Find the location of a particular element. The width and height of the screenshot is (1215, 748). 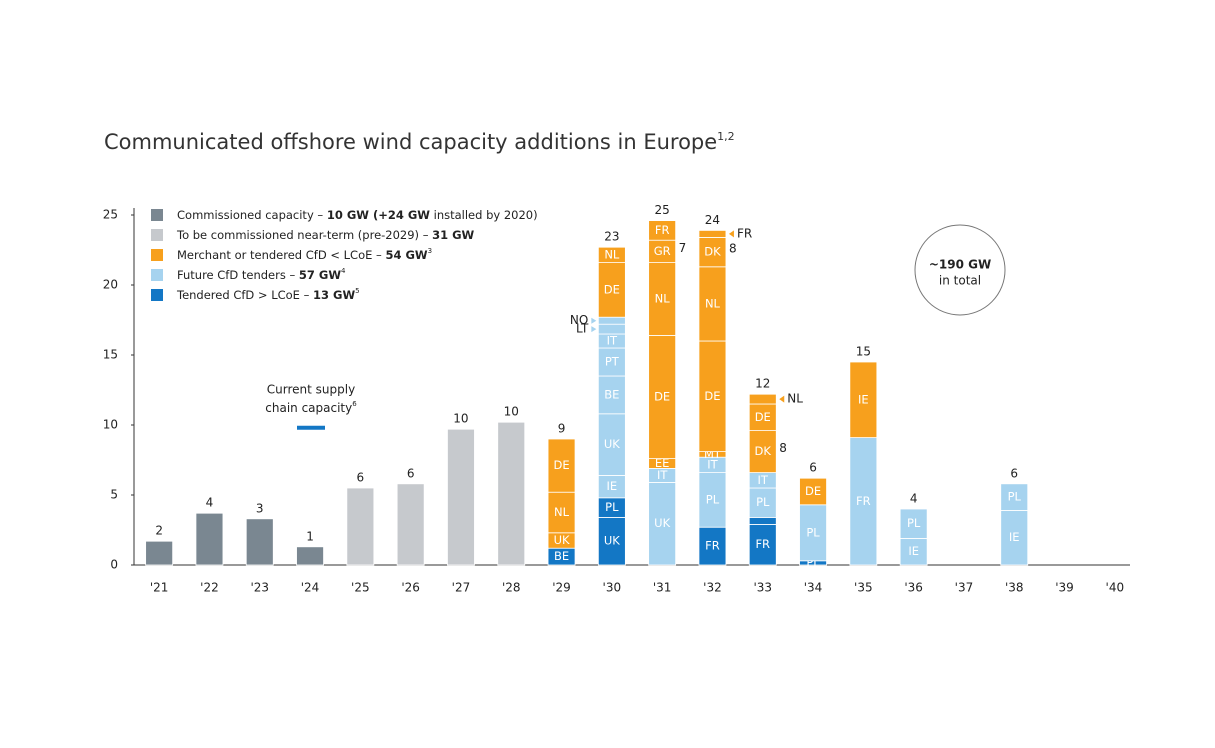

legend-text: 3 is located at coordinates (430, 251).